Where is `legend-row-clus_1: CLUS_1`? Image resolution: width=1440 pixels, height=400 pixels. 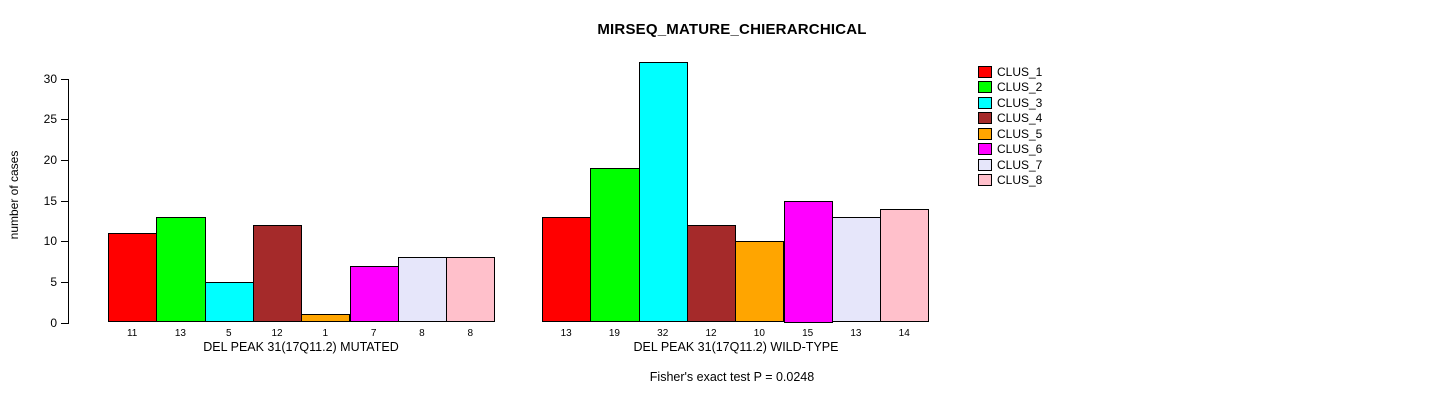 legend-row-clus_1: CLUS_1 is located at coordinates (1010, 72).